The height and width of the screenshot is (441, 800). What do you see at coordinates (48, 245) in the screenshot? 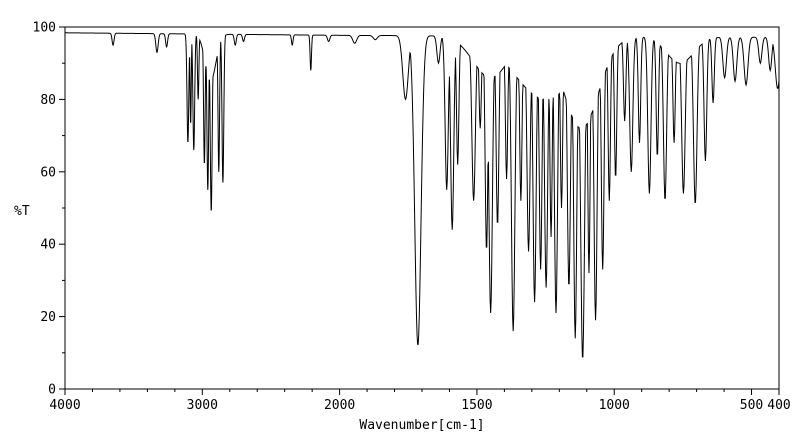
I see `tick-label: 40` at bounding box center [48, 245].